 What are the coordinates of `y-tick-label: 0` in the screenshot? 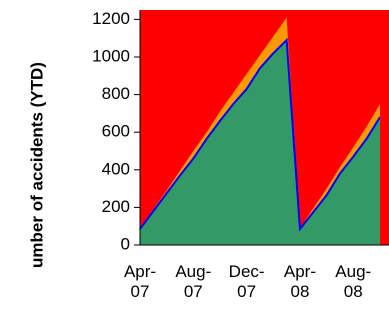 It's located at (125, 243).